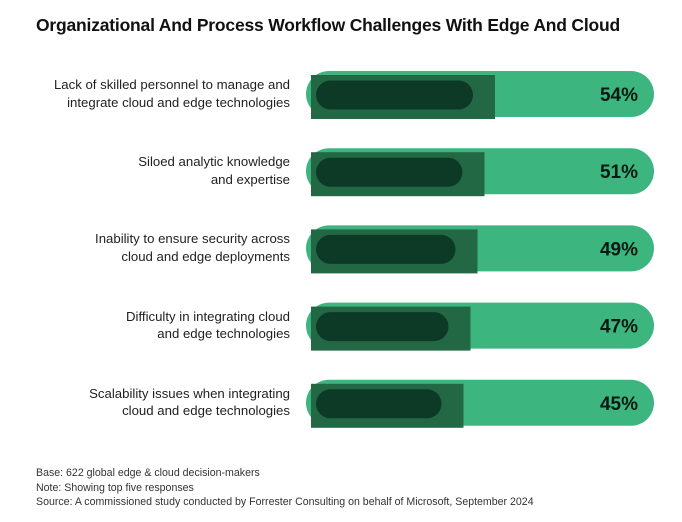 The height and width of the screenshot is (522, 682). What do you see at coordinates (178, 102) in the screenshot?
I see `category-label-line: integrate cloud and edge technologies` at bounding box center [178, 102].